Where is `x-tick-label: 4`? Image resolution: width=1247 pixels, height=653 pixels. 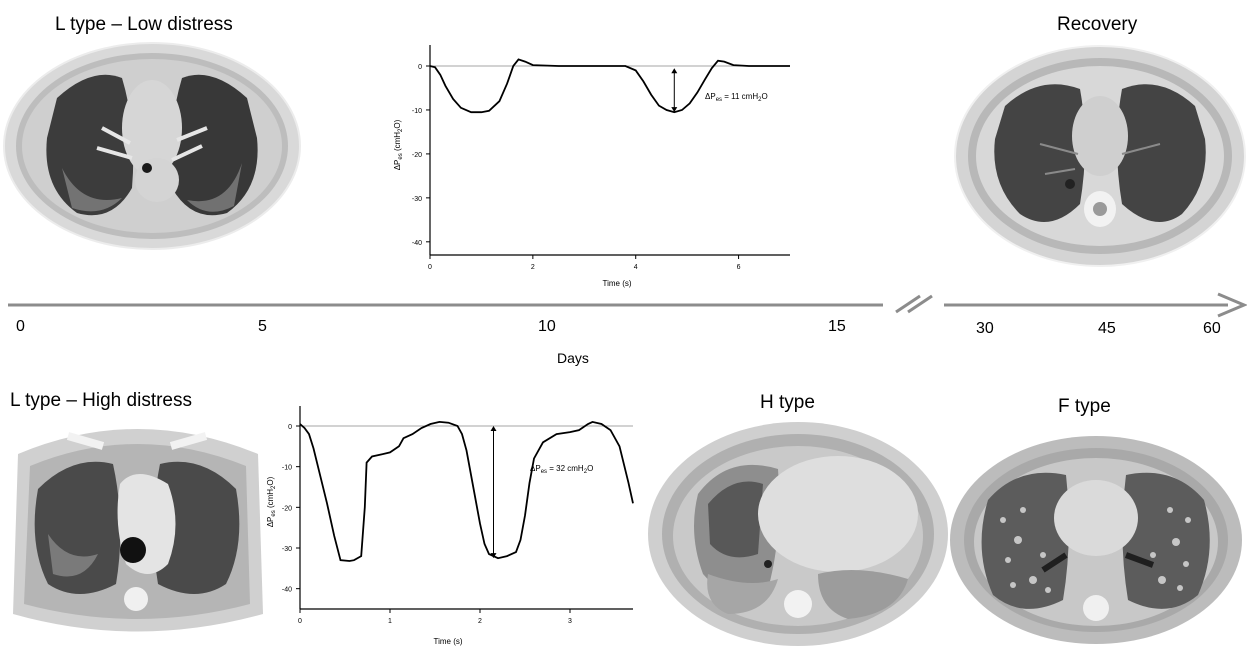 x-tick-label: 4 is located at coordinates (636, 267).